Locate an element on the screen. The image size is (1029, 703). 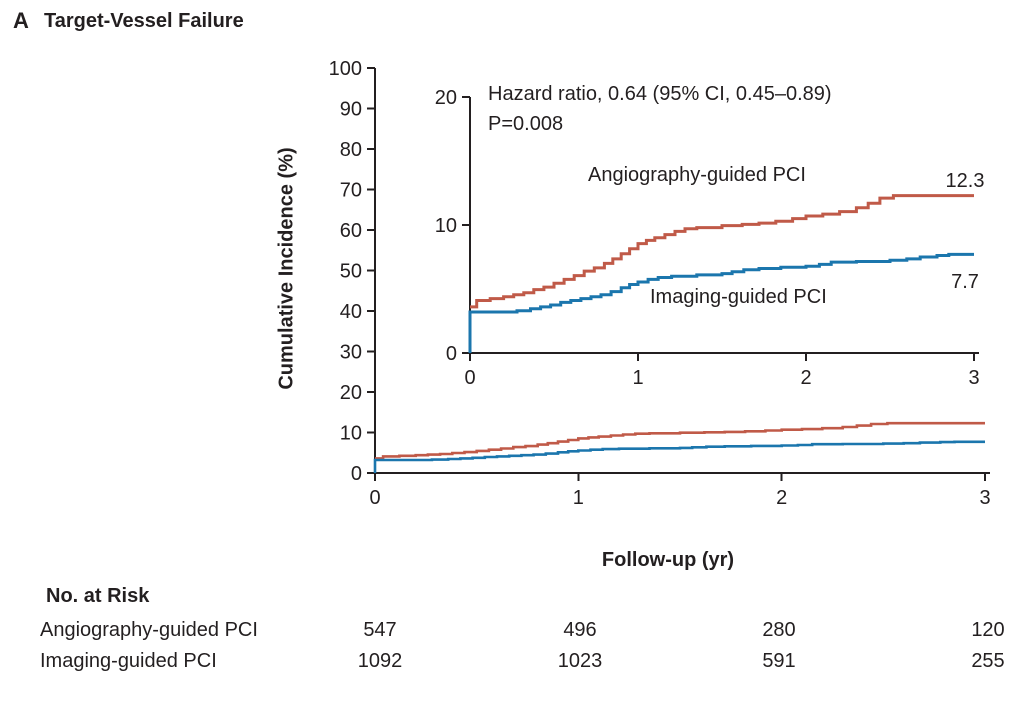
p-value-annotation: P=0.008 is located at coordinates (526, 124).